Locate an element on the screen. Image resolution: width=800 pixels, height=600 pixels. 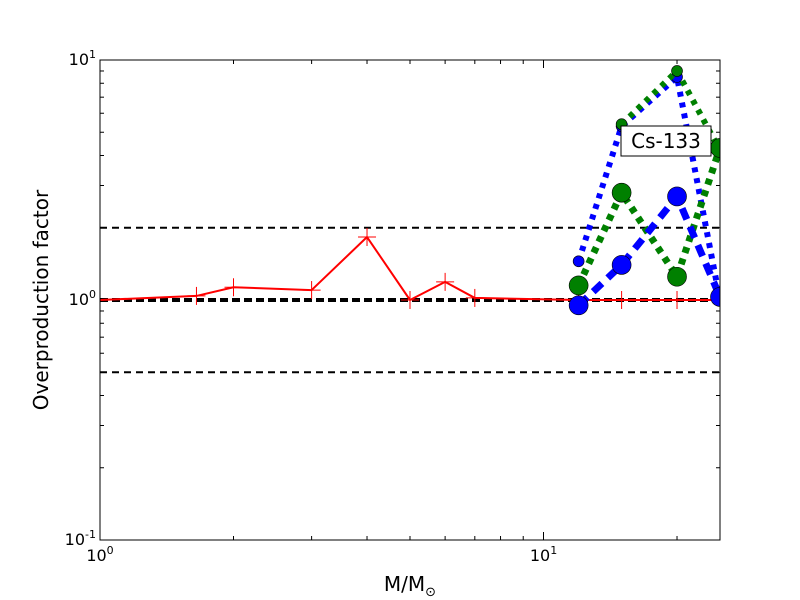
y-tick-label: 10¹ is located at coordinates (82, 58).